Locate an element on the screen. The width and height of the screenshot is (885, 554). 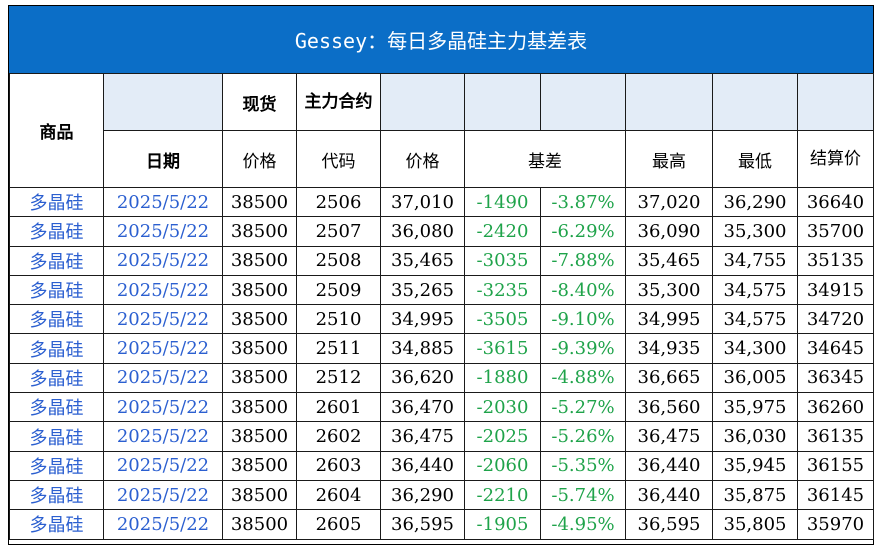
cell-code: 2601 is located at coordinates (338, 407).